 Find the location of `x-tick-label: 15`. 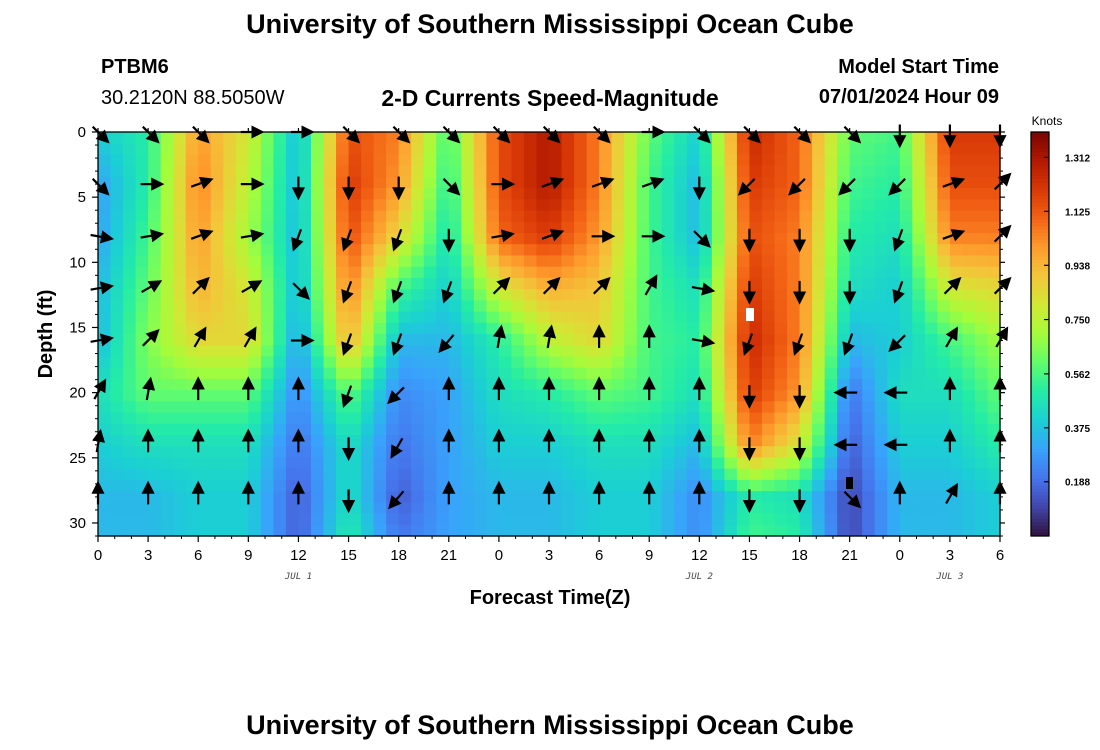

x-tick-label: 15 is located at coordinates (749, 555).